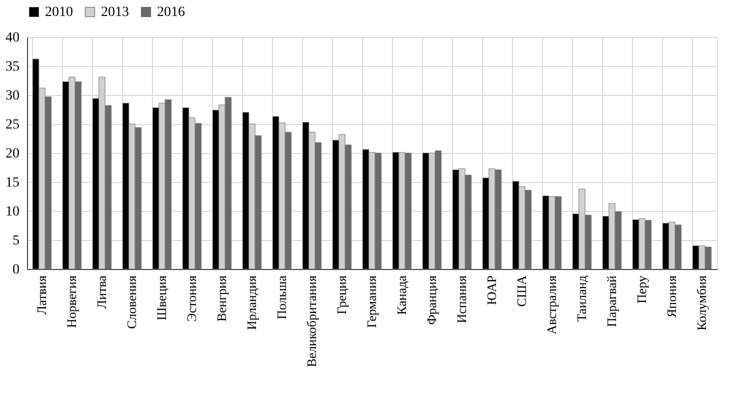  What do you see at coordinates (13, 154) in the screenshot?
I see `y-tick-label: 20` at bounding box center [13, 154].